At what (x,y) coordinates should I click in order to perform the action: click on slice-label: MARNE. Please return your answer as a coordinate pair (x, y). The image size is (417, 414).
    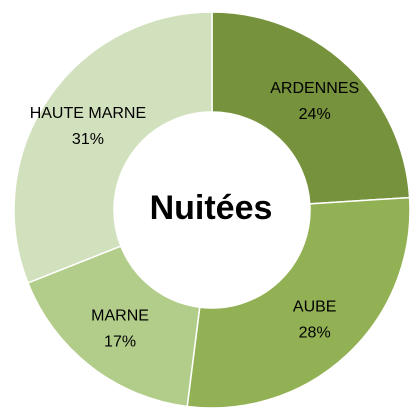
    Looking at the image, I should click on (120, 316).